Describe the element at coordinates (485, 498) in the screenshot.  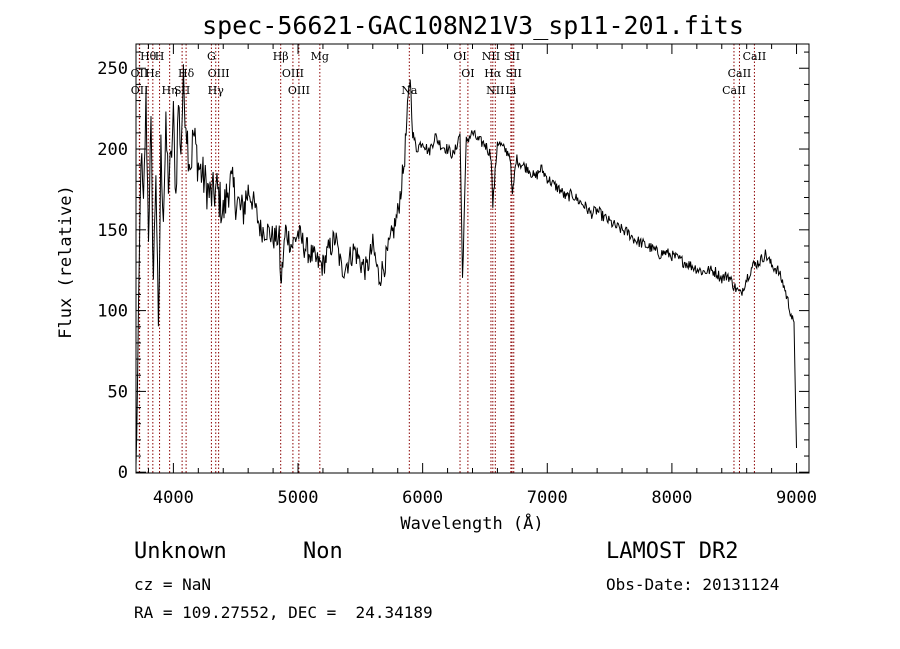
I see `x-tick-labels: 4000 5000 6000 7000 8000 9000` at that location.